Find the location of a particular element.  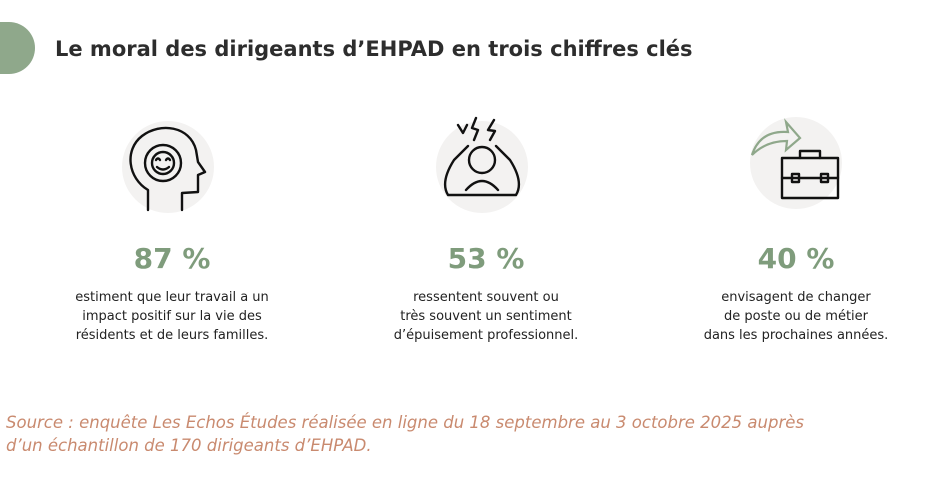

stat-description: résidents et de leurs familles. is located at coordinates (172, 335).